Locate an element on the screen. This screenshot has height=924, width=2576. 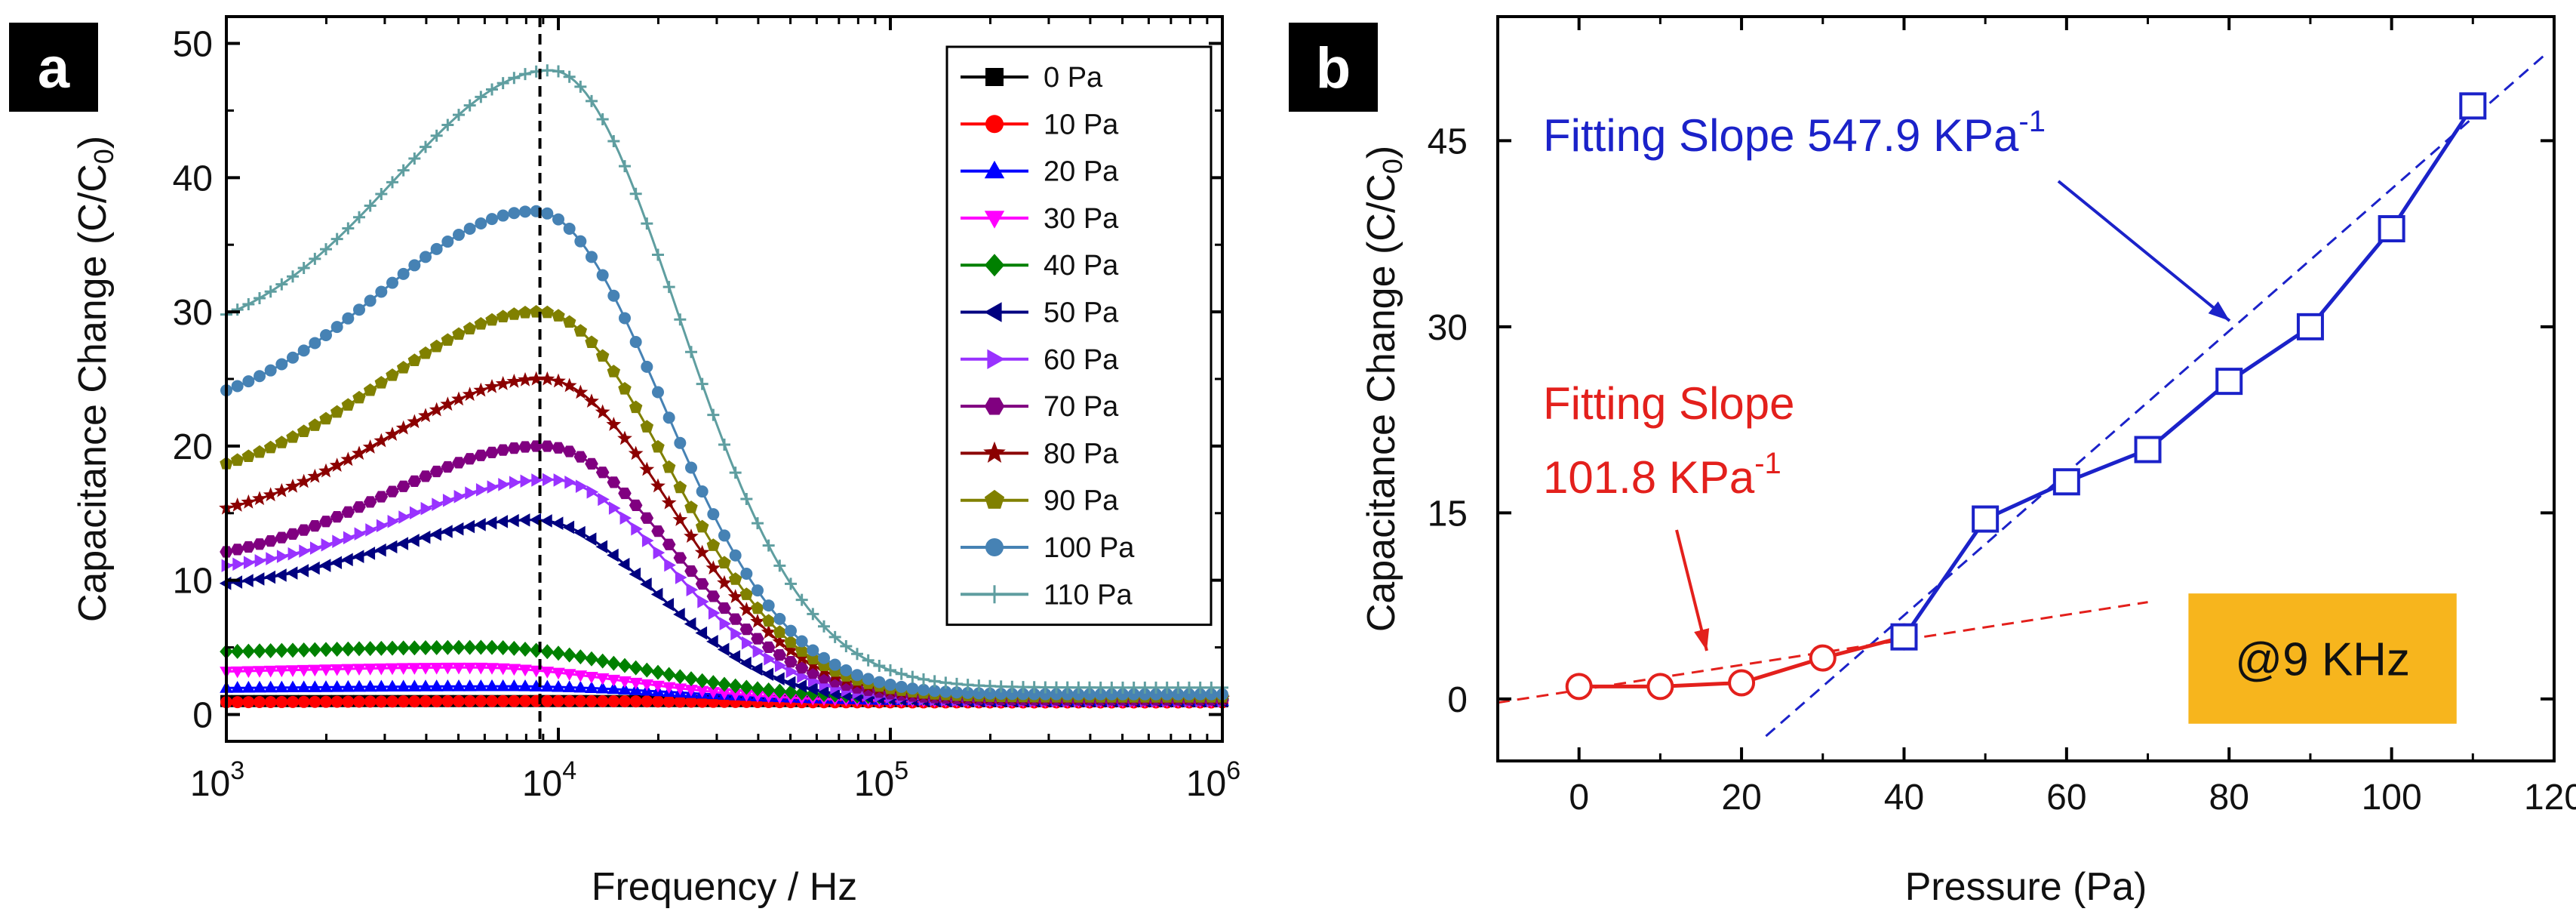
legend-label: 40 Pa is located at coordinates (1081, 266).